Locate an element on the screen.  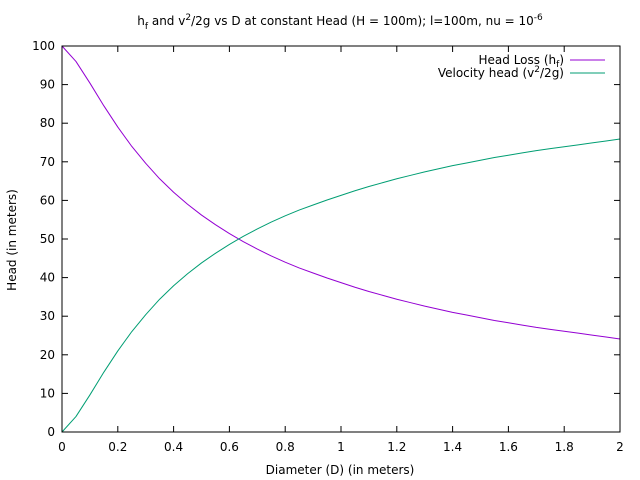
x-tick-label: 1.4 is located at coordinates (452, 447).